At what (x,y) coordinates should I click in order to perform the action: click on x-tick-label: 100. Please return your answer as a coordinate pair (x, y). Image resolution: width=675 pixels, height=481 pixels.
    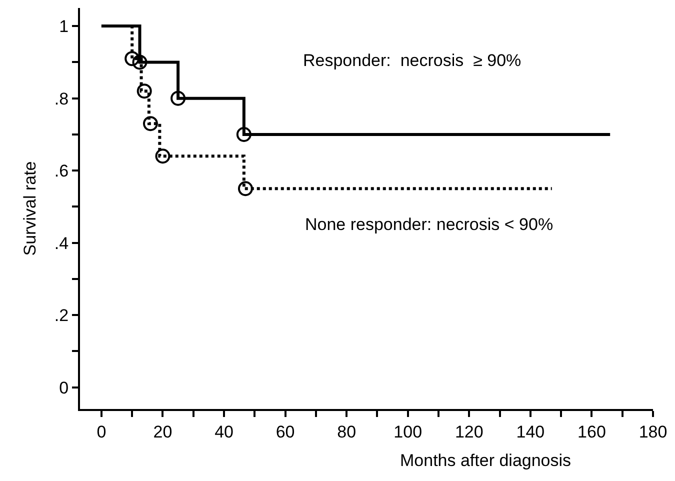
    Looking at the image, I should click on (408, 432).